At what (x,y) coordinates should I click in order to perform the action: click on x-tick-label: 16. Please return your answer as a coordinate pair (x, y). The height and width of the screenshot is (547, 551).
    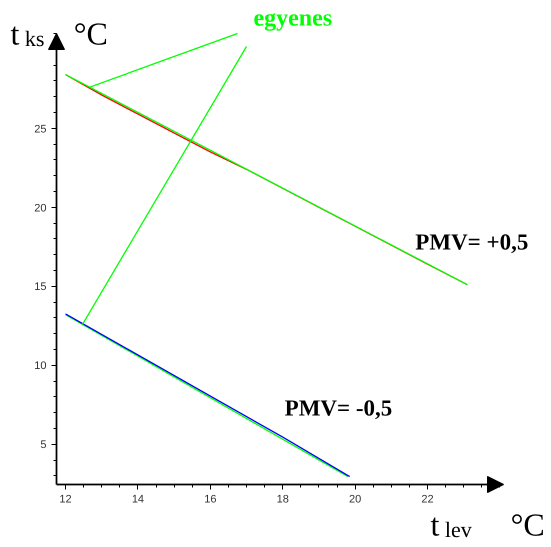
    Looking at the image, I should click on (210, 500).